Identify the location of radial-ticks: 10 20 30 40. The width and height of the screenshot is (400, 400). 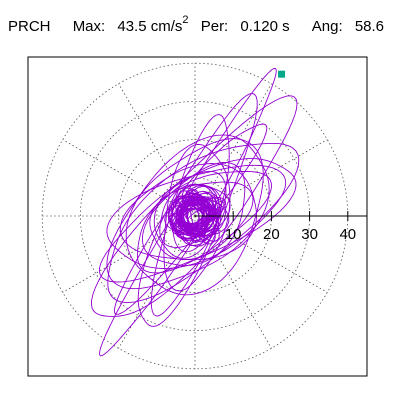
(290, 227).